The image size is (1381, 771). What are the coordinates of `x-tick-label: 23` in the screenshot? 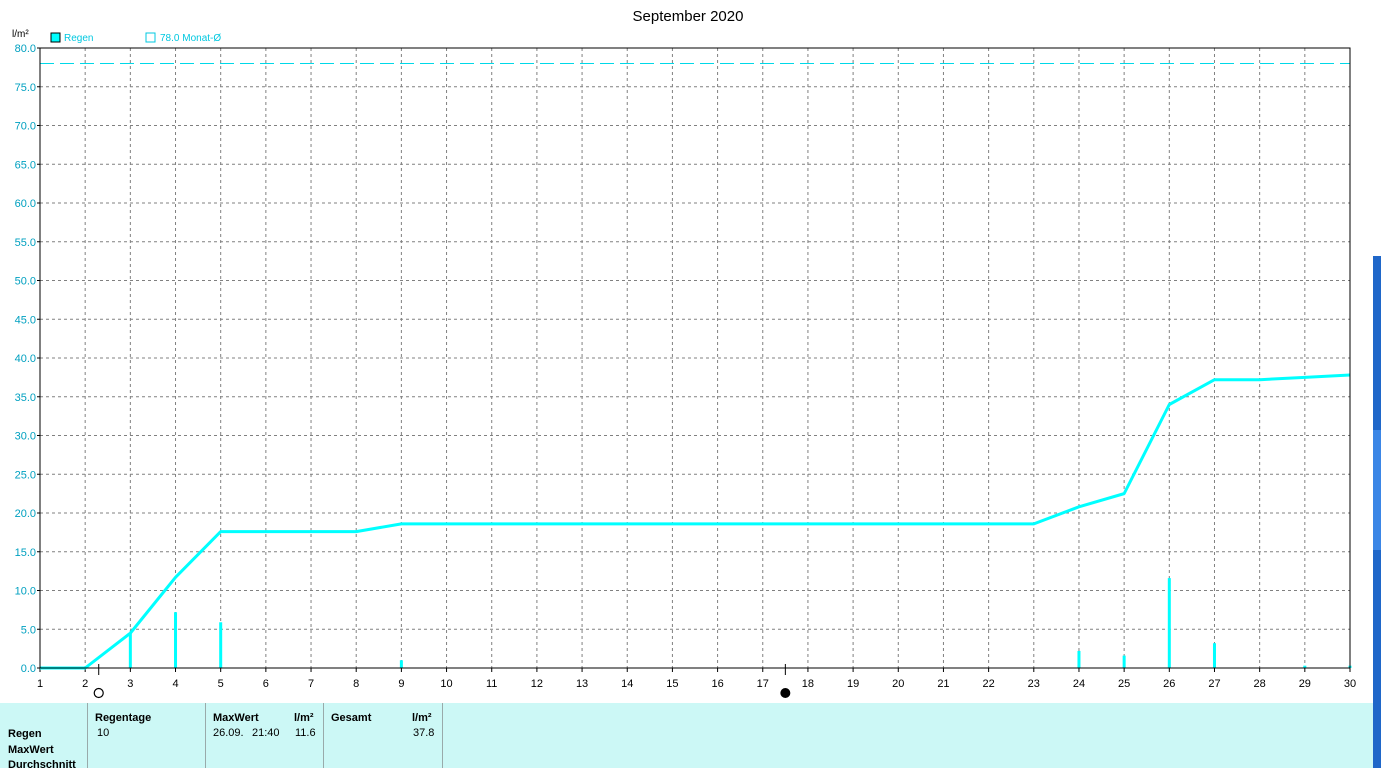 It's located at (1034, 684).